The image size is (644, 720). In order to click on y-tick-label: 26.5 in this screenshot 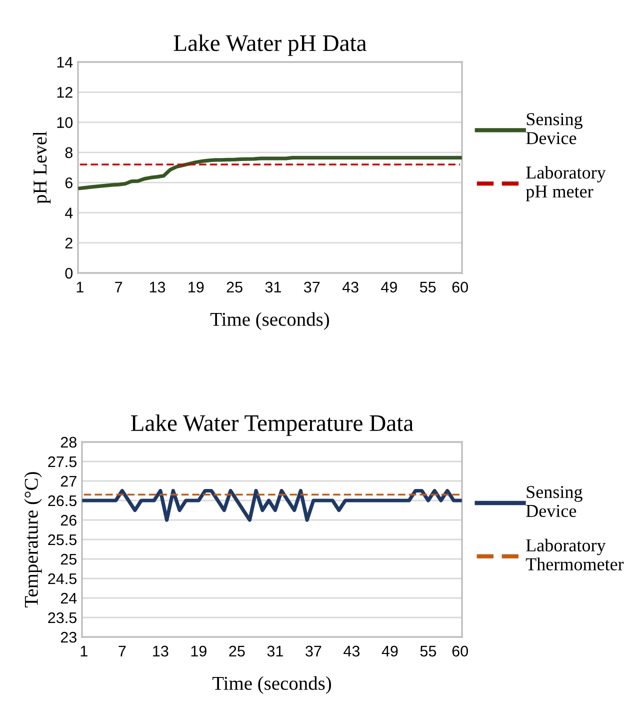, I will do `click(62, 500)`.